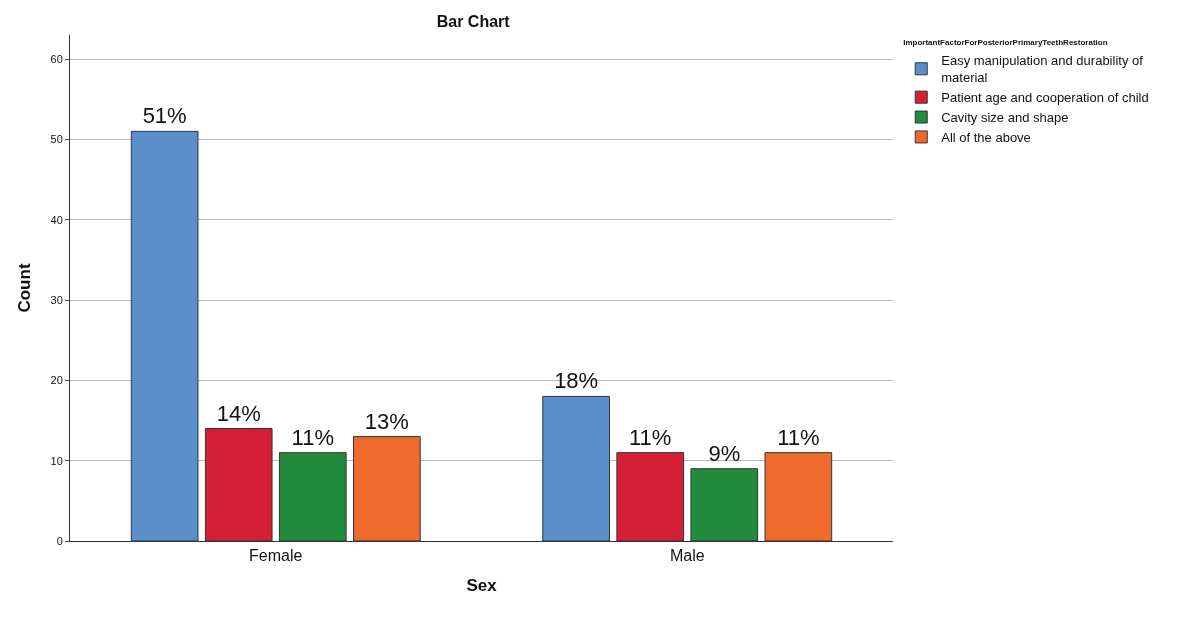 The image size is (1183, 621). Describe the element at coordinates (1045, 98) in the screenshot. I see `legend-label: Patient age and cooperation of child` at that location.